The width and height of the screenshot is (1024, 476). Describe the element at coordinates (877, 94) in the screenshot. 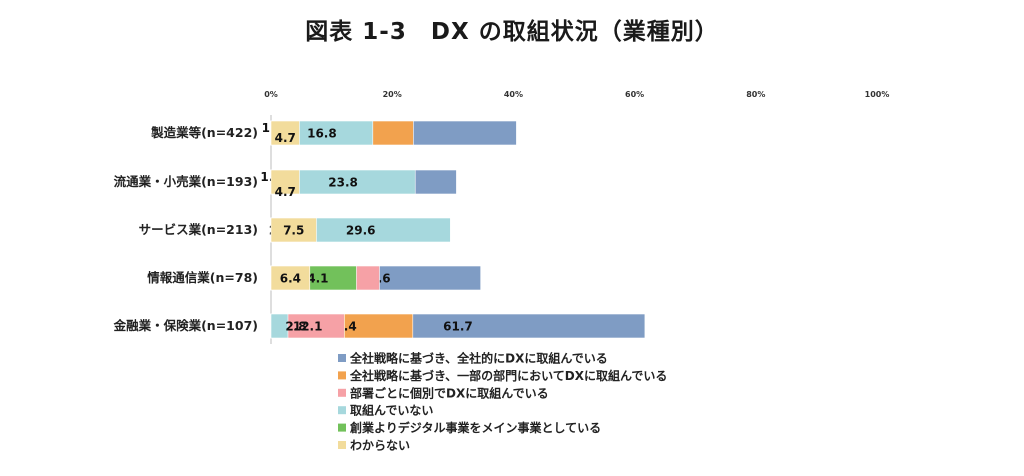

I see `x-tick-label: 100%` at that location.